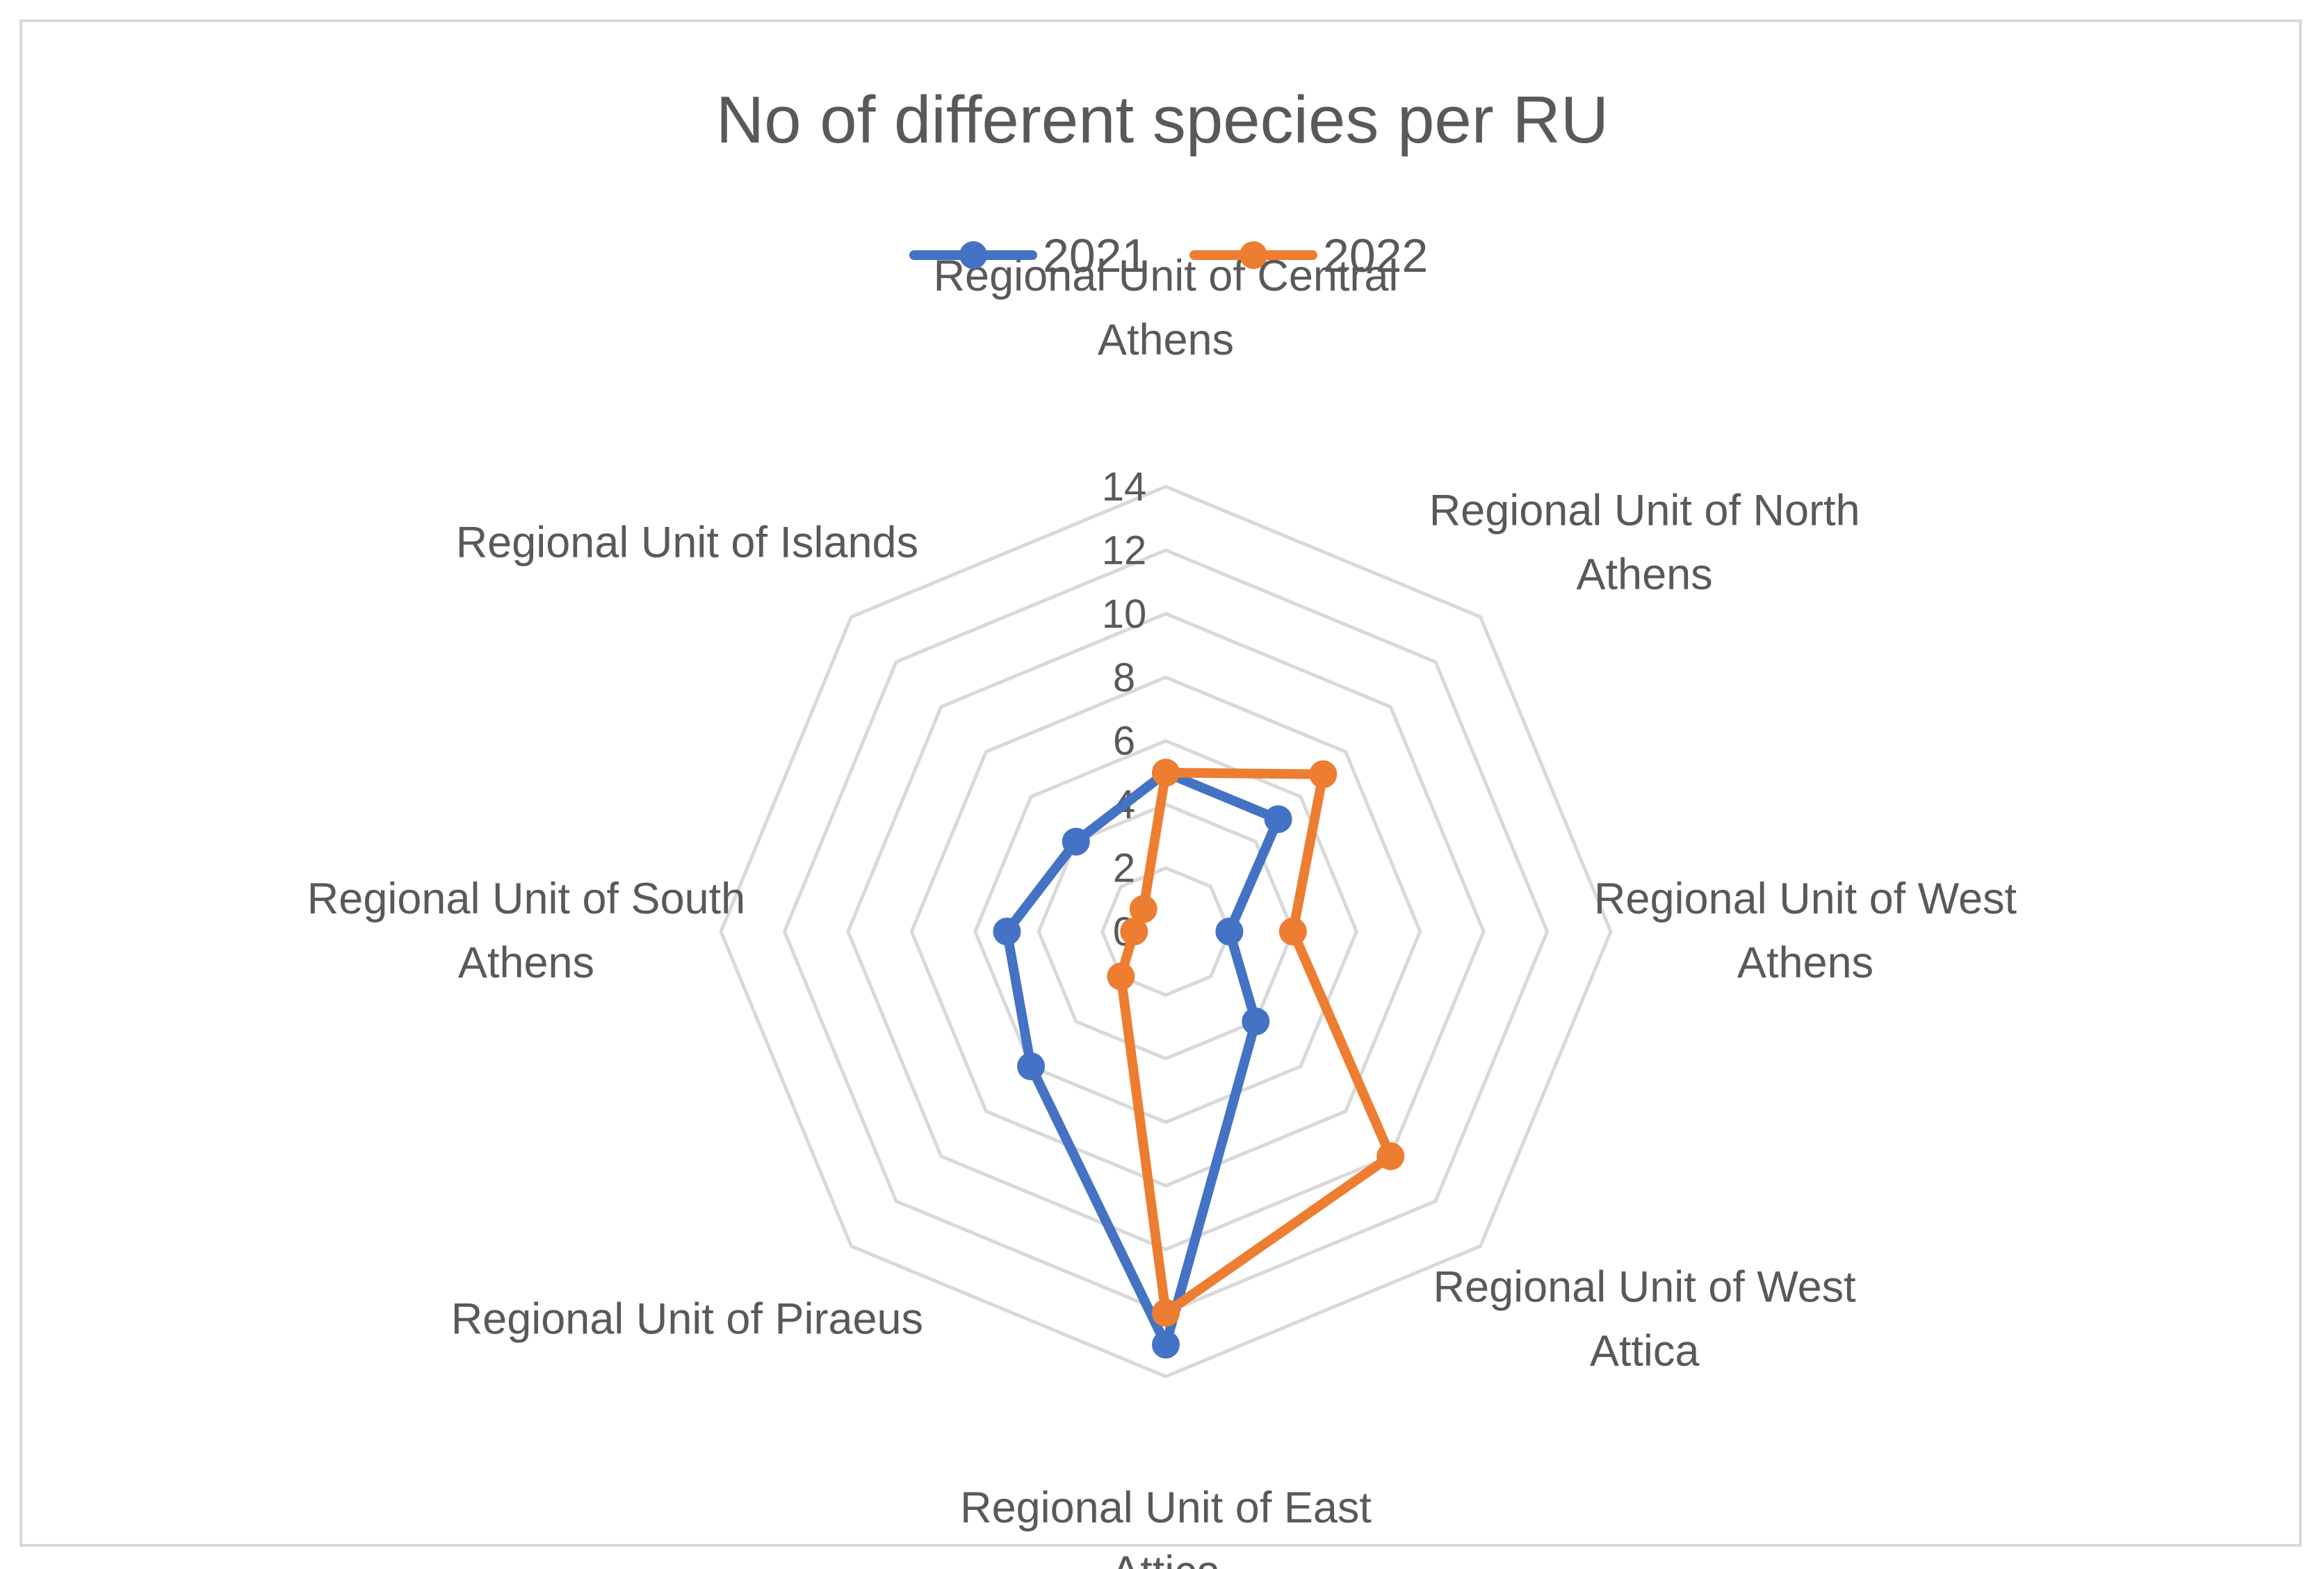 The height and width of the screenshot is (1569, 2324). What do you see at coordinates (1095, 256) in the screenshot?
I see `legend-label: 2021` at bounding box center [1095, 256].